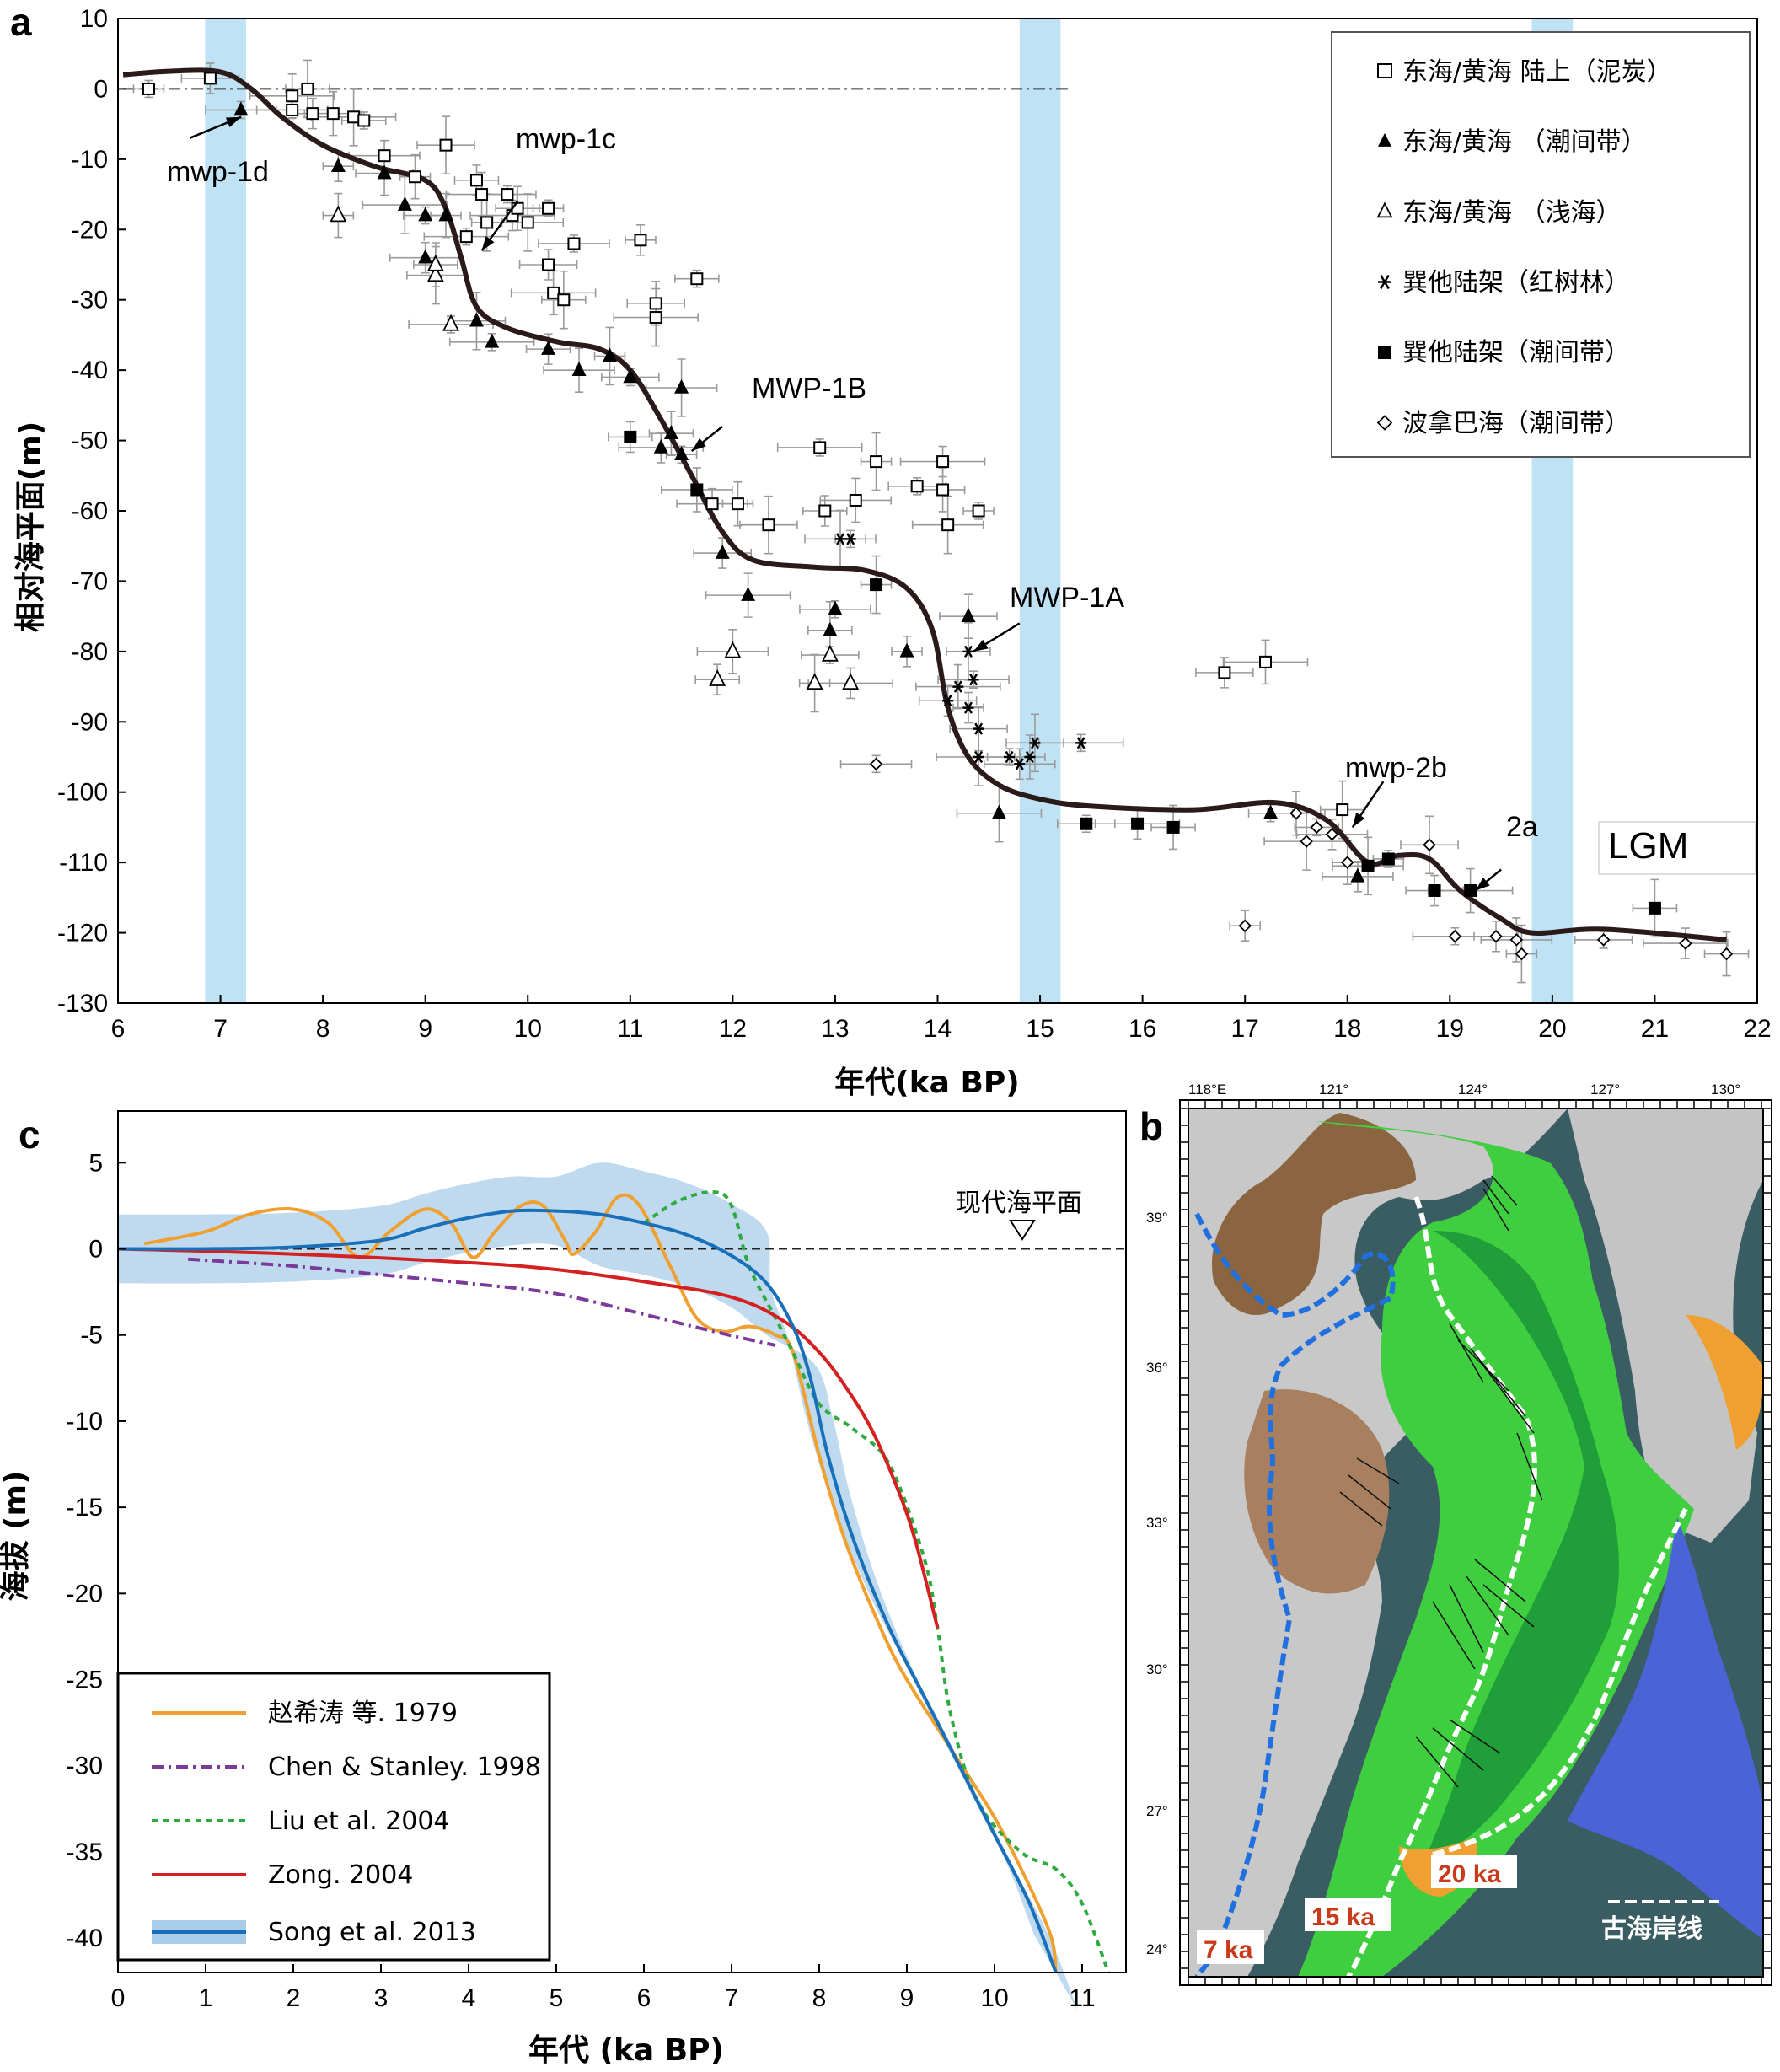 The height and width of the screenshot is (2072, 1780). What do you see at coordinates (381, 1998) in the screenshot?
I see `x-tick-label: 3` at bounding box center [381, 1998].